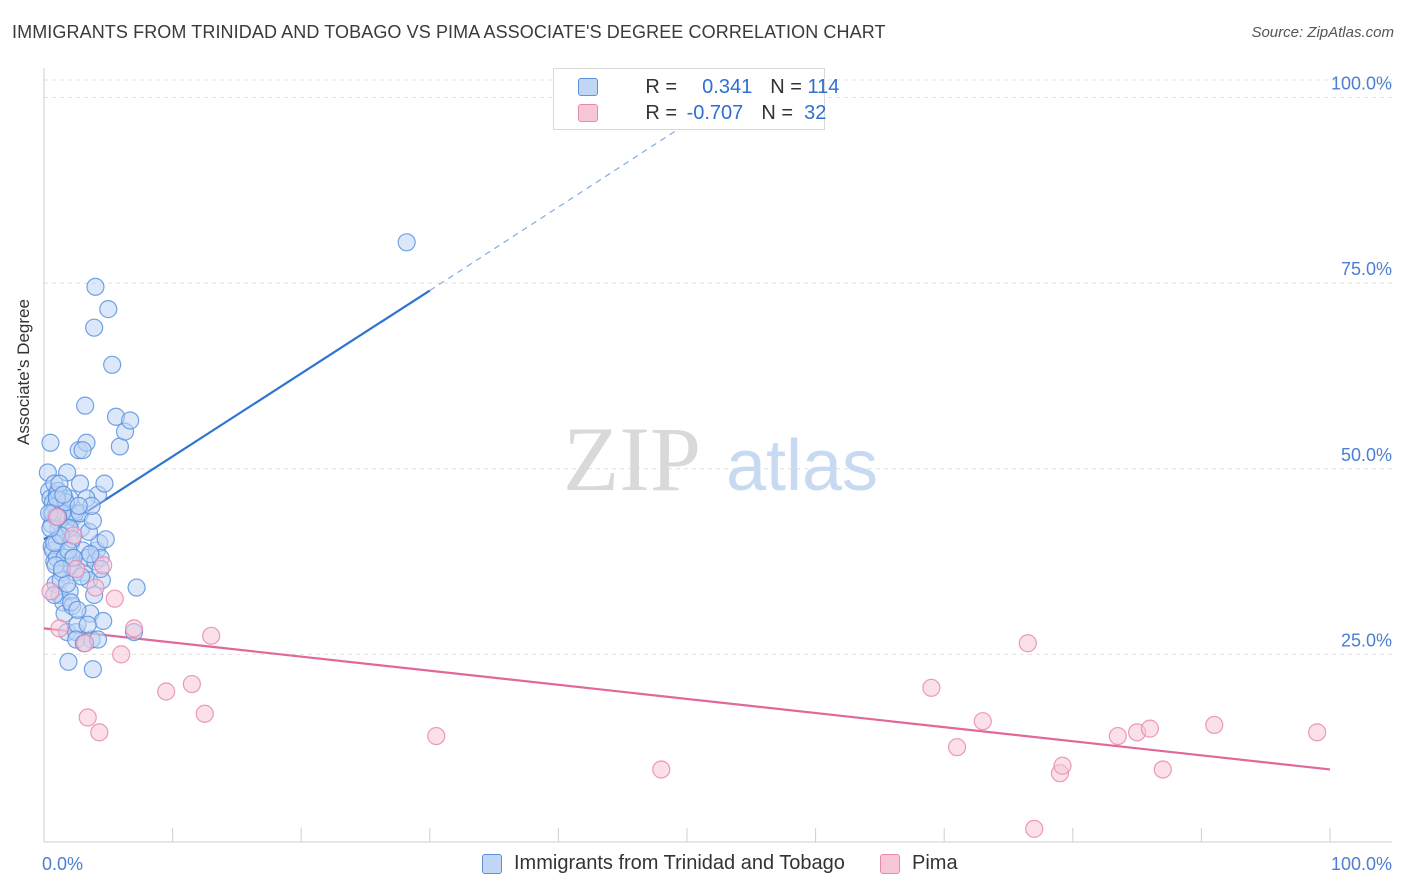  Describe the element at coordinates (812, 112) in the screenshot. I see `legend-n-value: 32` at that location.